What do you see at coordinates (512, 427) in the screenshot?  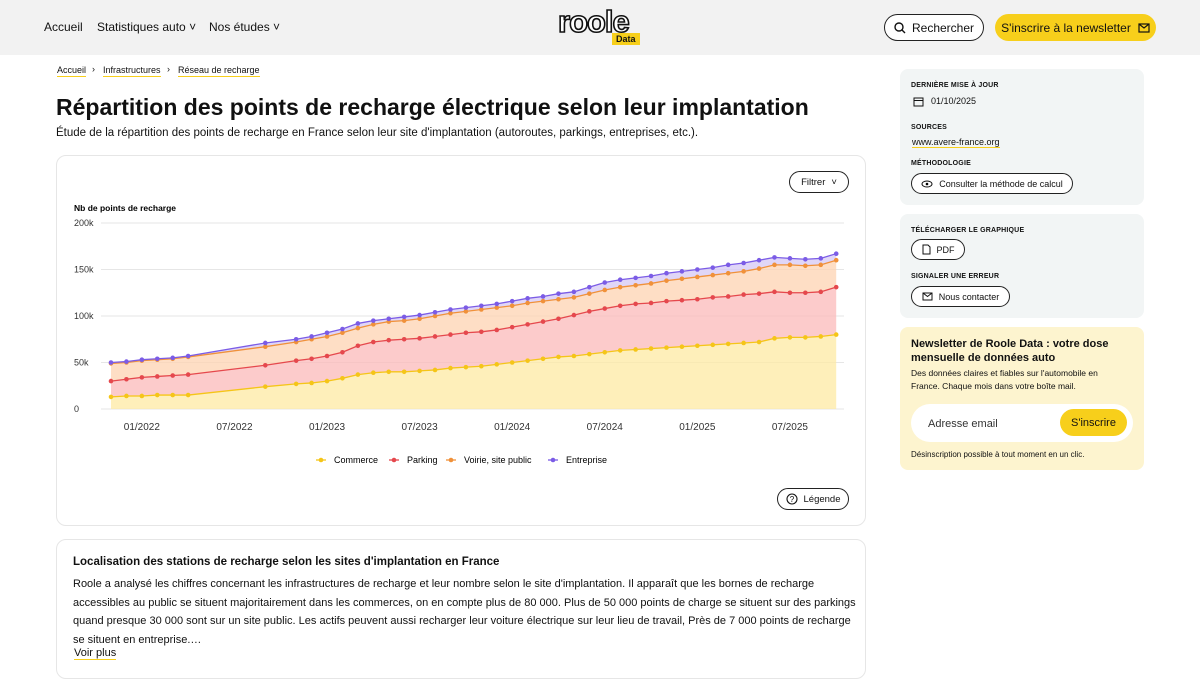 I see `x-tick-label: 01/2024` at bounding box center [512, 427].